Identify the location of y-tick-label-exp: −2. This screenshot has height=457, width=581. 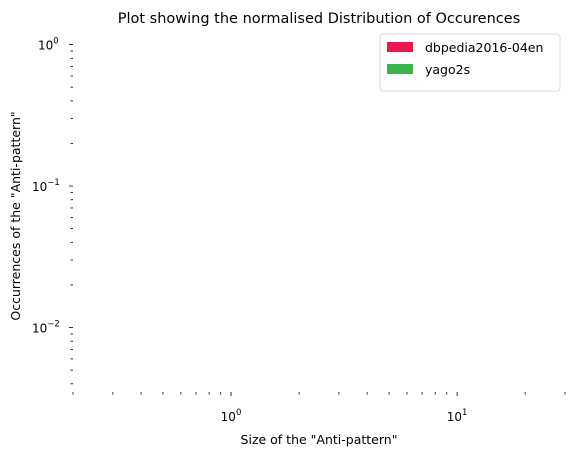
(53, 325).